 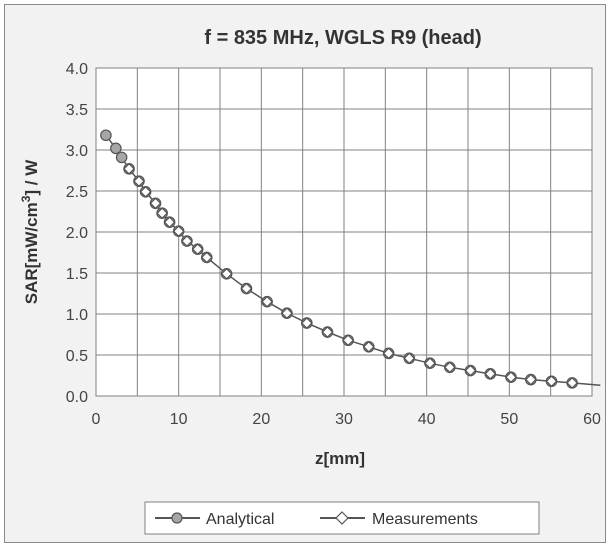 I want to click on legend: Analytical Measurements, so click(x=342, y=518).